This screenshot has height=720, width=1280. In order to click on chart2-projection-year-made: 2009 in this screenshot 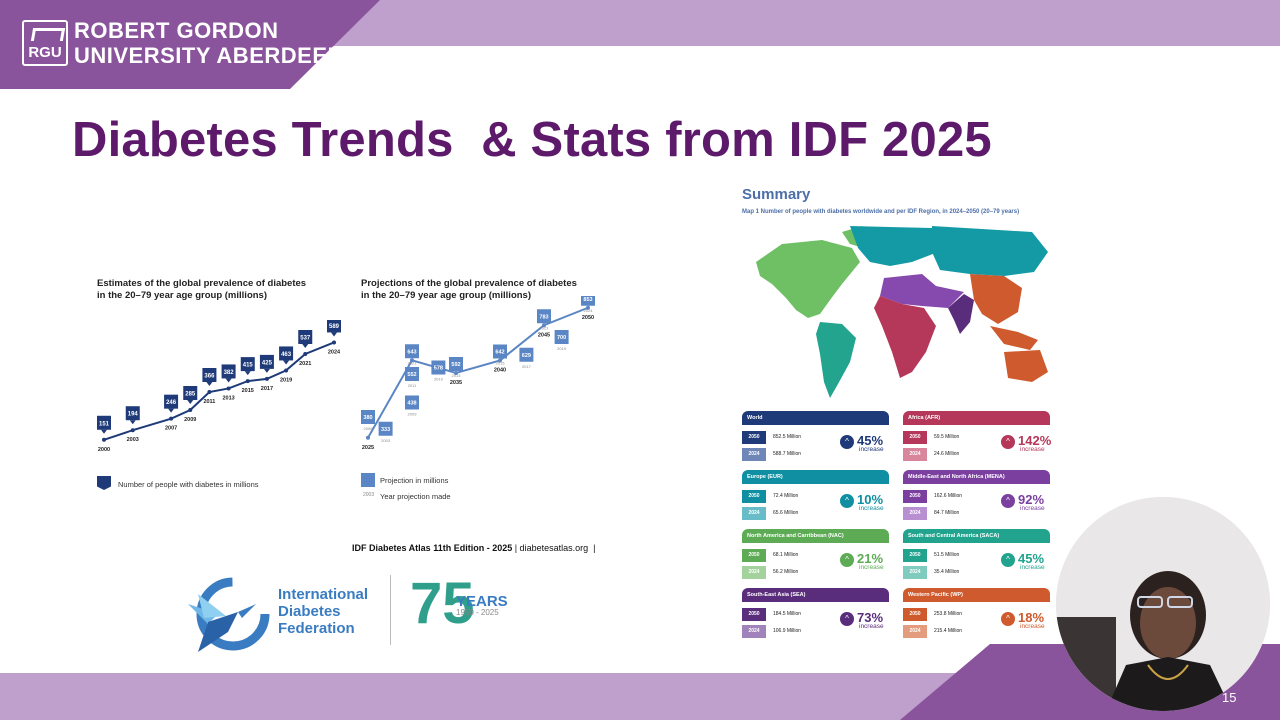, I will do `click(413, 414)`.